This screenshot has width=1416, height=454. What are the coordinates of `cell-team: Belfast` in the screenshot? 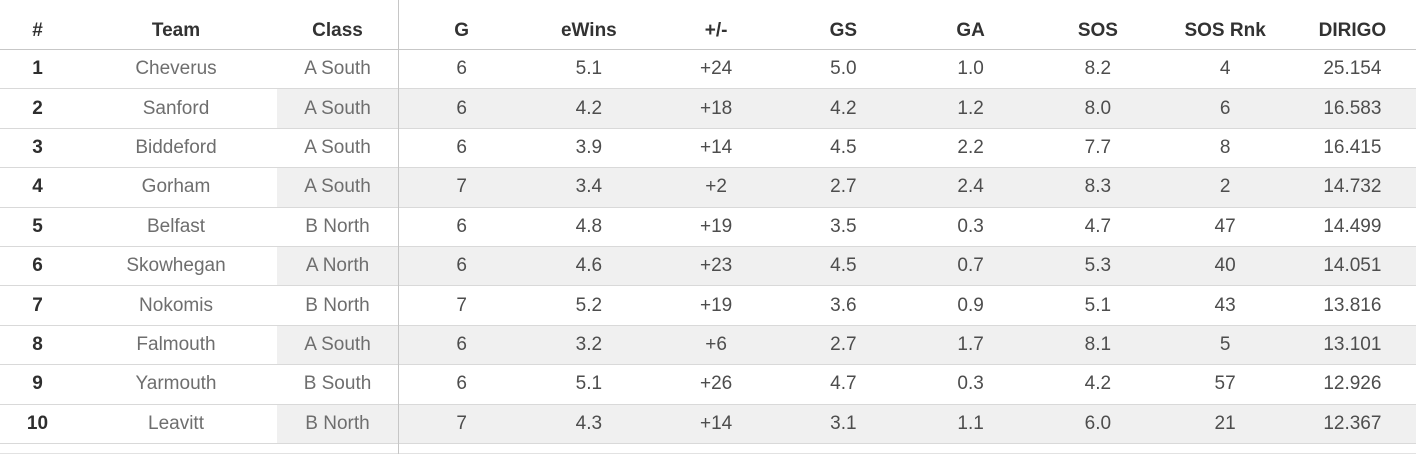 It's located at (176, 226).